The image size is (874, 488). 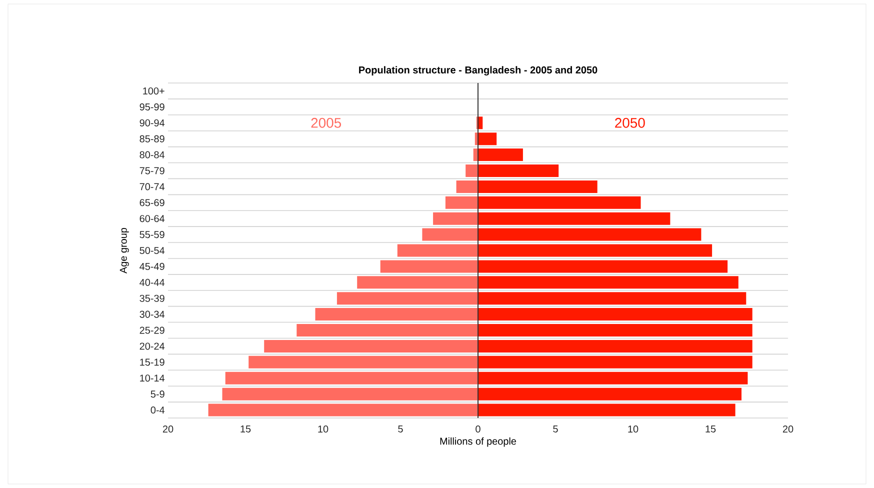 What do you see at coordinates (152, 106) in the screenshot?
I see `y-tick-label: 95-99` at bounding box center [152, 106].